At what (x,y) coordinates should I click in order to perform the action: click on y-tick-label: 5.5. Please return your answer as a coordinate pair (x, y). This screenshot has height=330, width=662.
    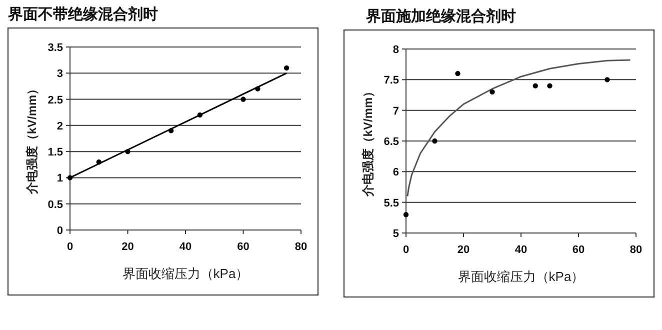
    Looking at the image, I should click on (391, 203).